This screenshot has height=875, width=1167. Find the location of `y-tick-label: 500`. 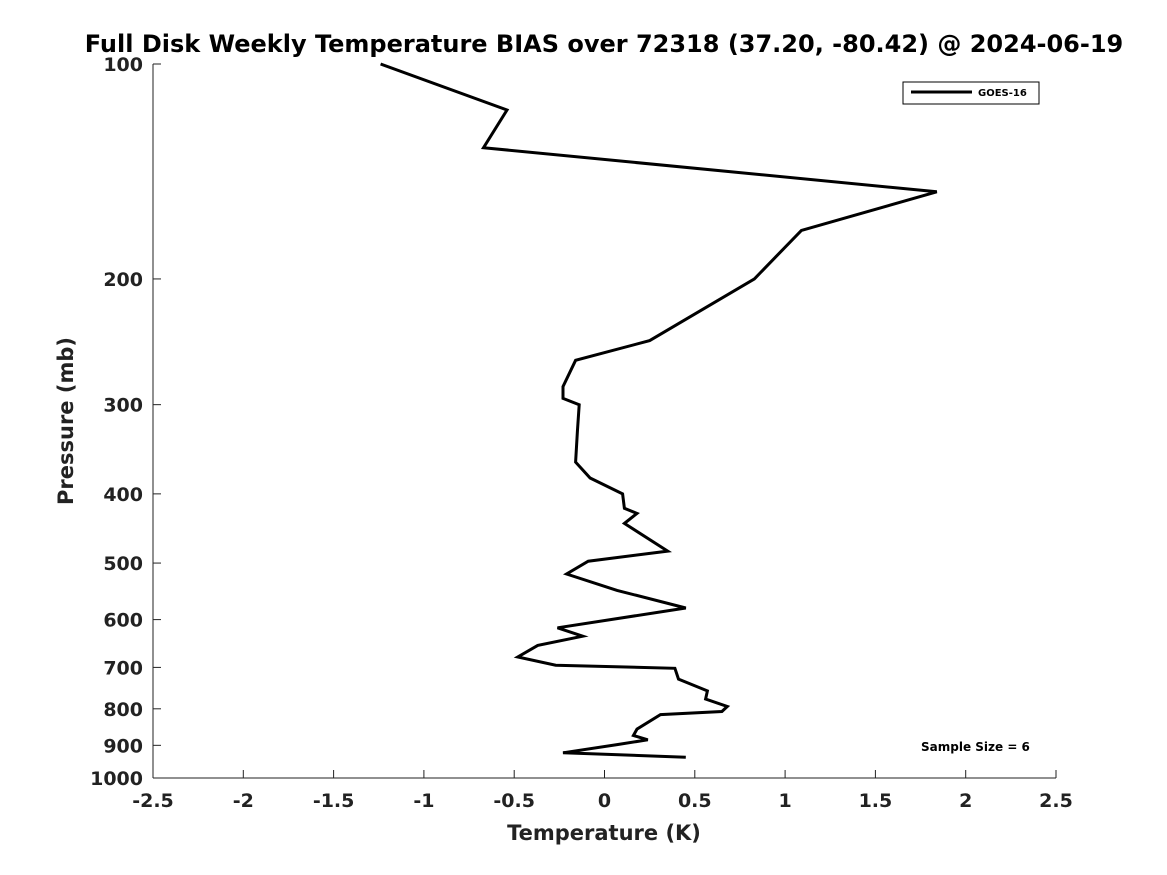

y-tick-label: 500 is located at coordinates (123, 564).